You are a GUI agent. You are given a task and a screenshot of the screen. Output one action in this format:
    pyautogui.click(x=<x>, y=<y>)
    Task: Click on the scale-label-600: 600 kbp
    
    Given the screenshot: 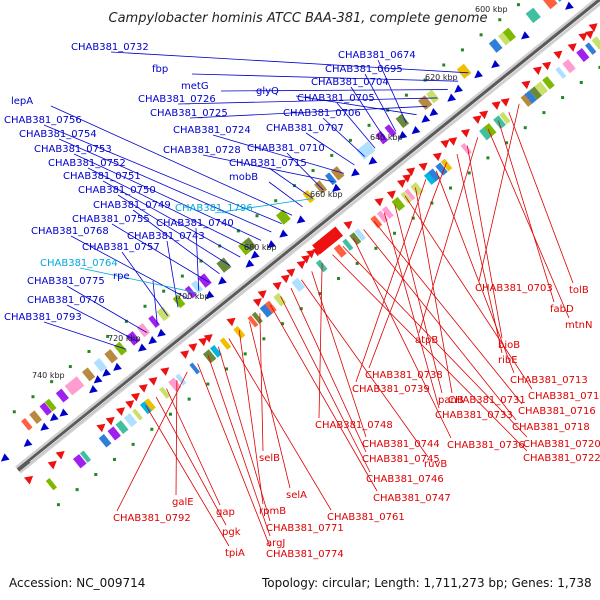 What is the action you would take?
    pyautogui.click(x=491, y=9)
    